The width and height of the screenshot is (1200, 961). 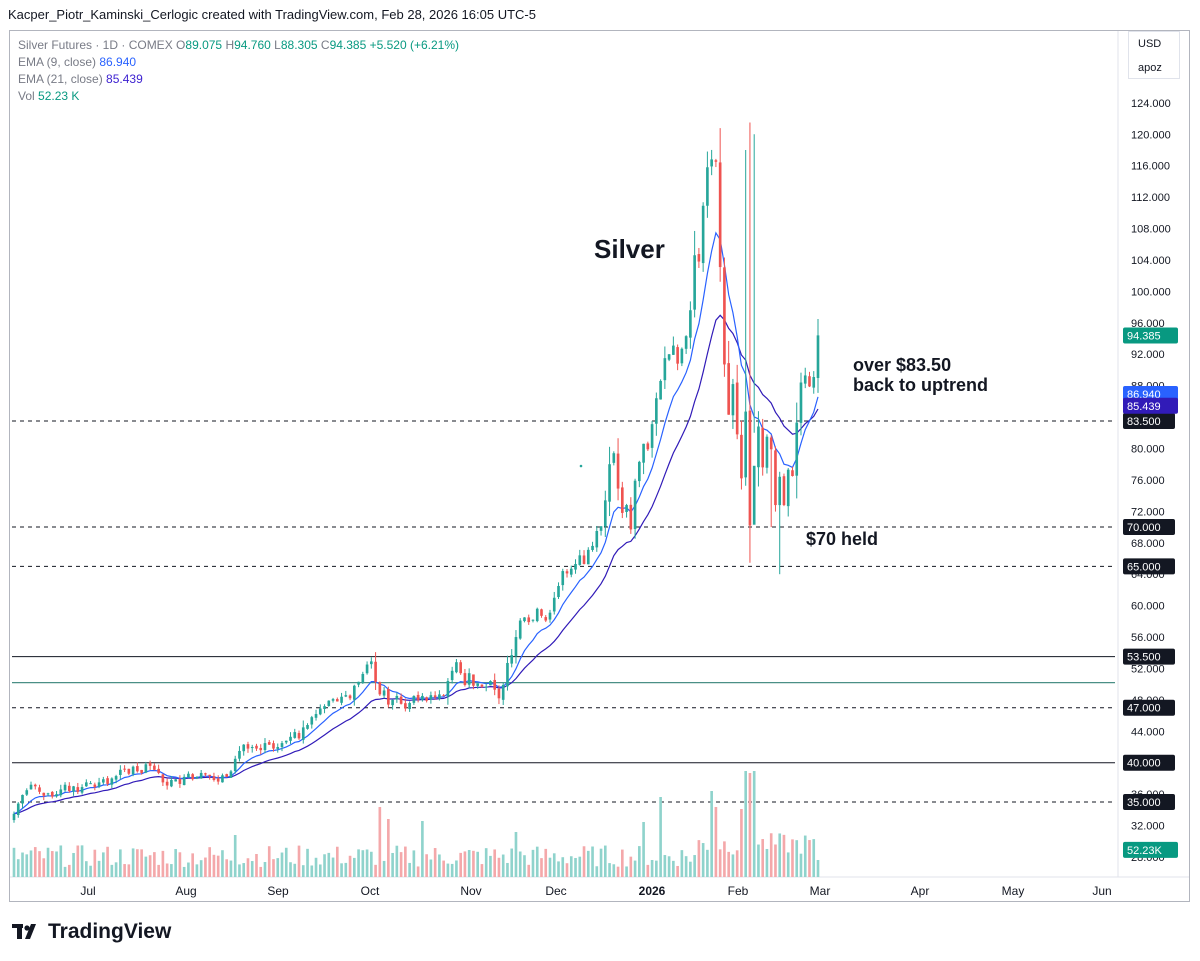 I want to click on scale-mode-toggle: apoz, so click(x=1150, y=68).